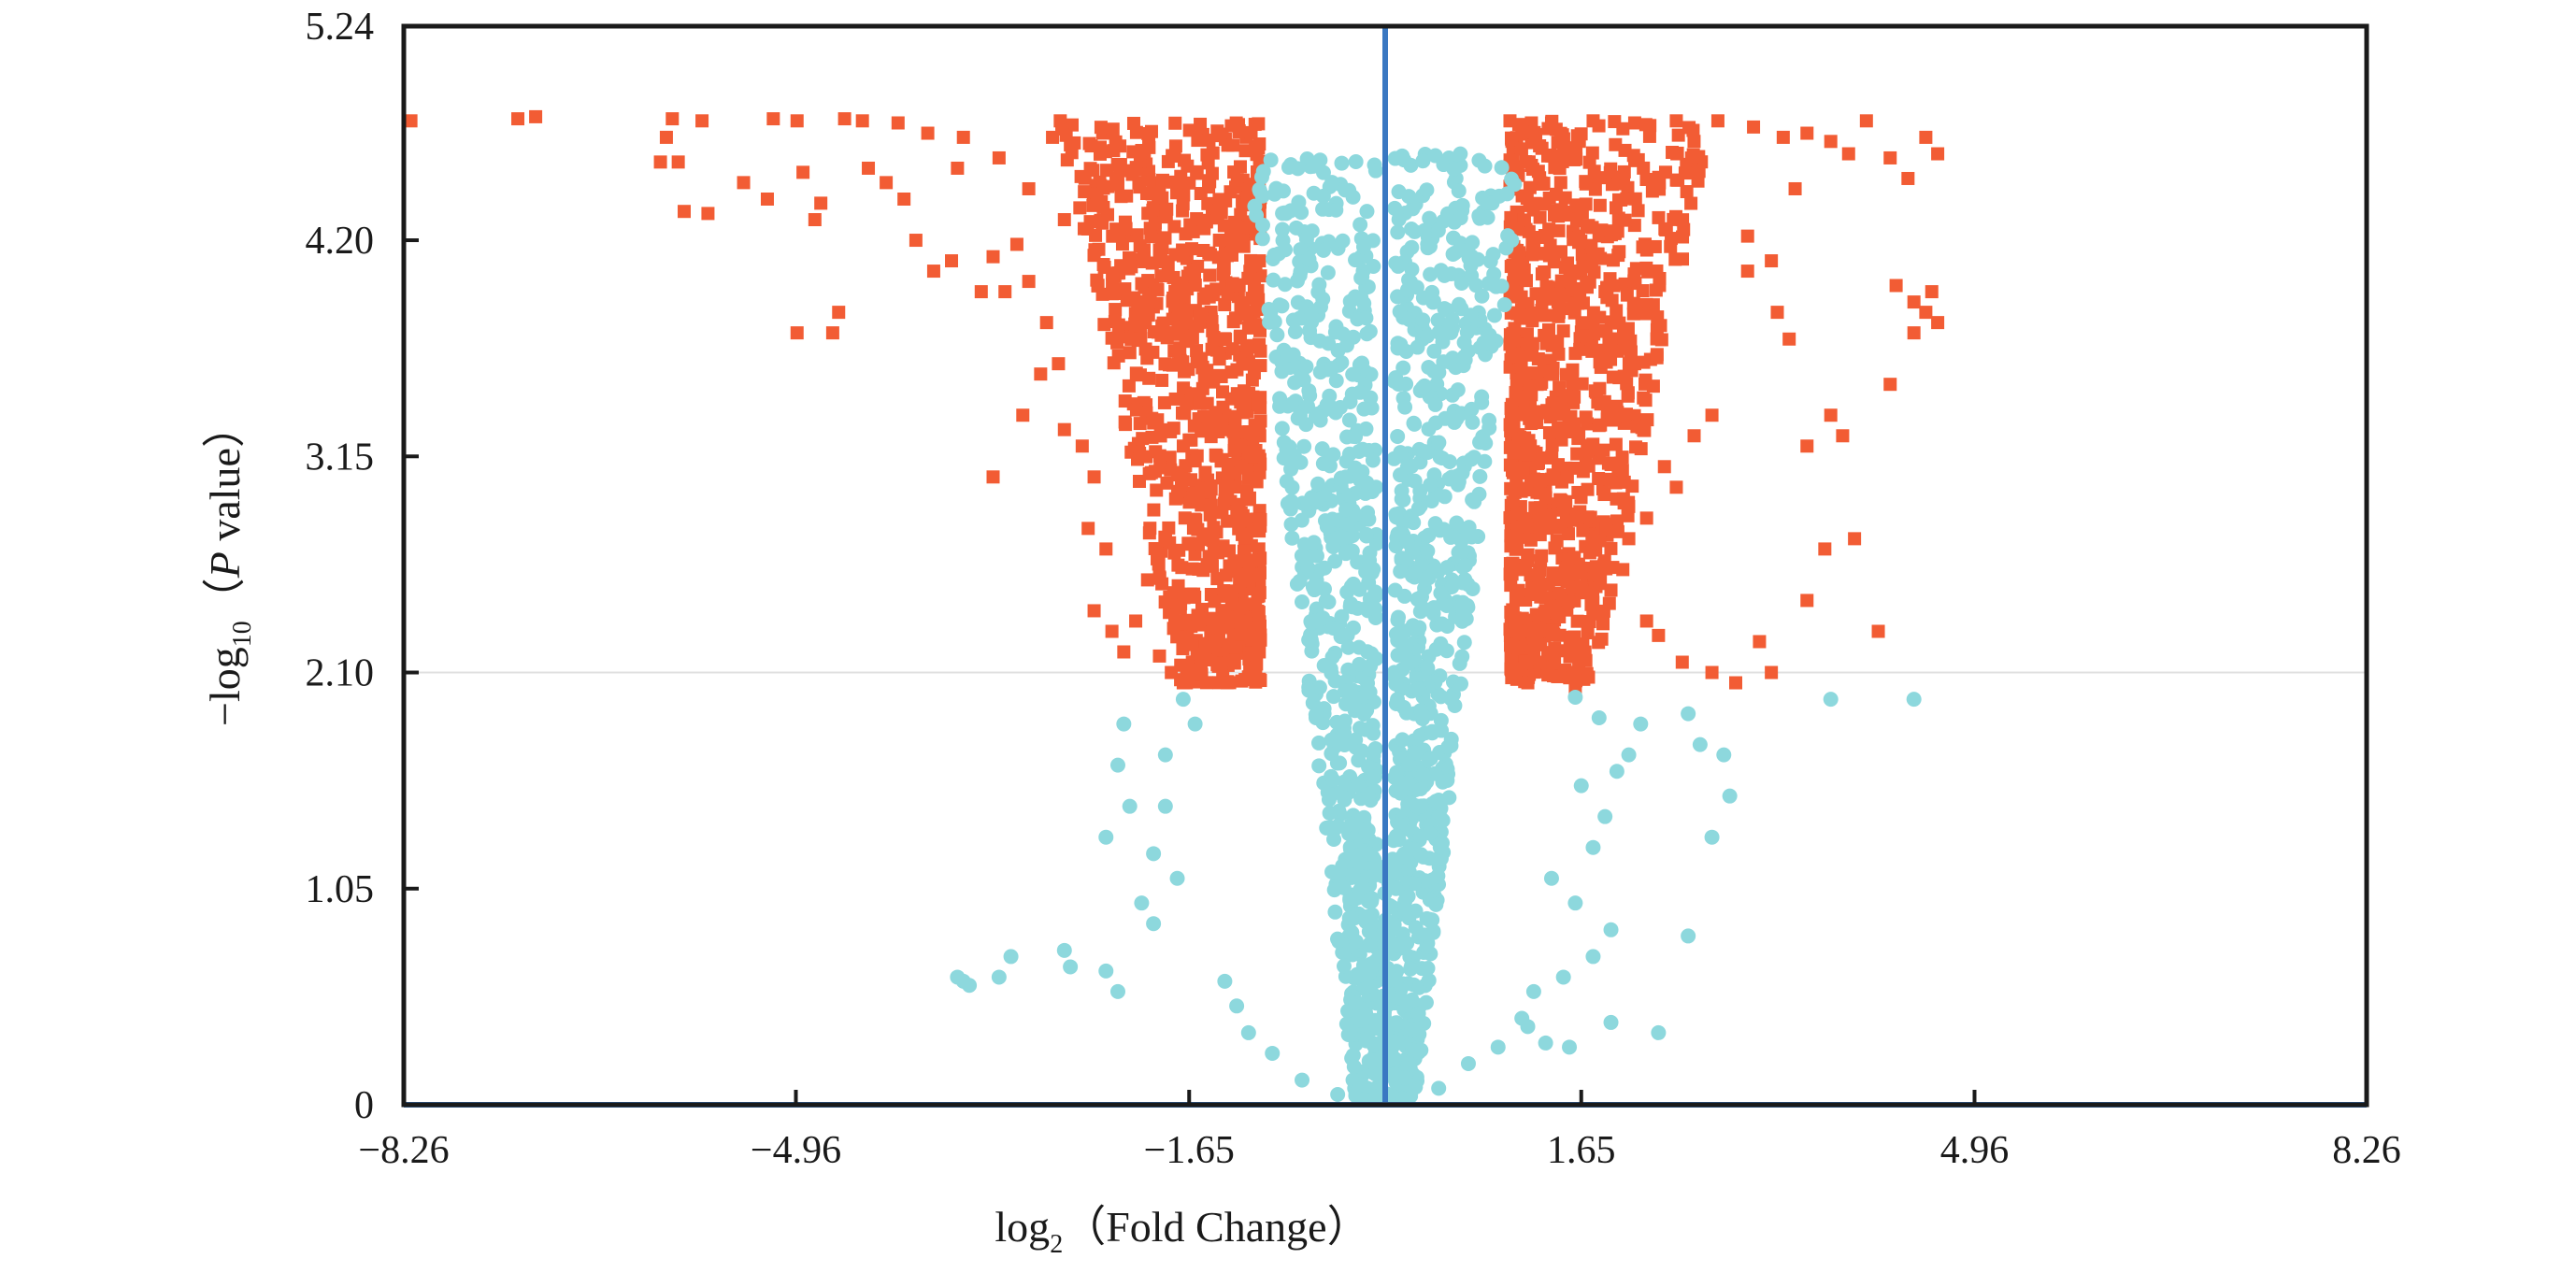 The image size is (2576, 1273). What do you see at coordinates (340, 674) in the screenshot?
I see `y-tick-label: 2.10` at bounding box center [340, 674].